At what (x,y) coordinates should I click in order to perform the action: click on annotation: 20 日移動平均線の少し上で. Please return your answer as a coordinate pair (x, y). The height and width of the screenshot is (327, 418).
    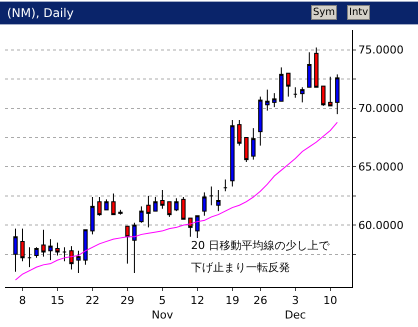
    Looking at the image, I should click on (260, 245).